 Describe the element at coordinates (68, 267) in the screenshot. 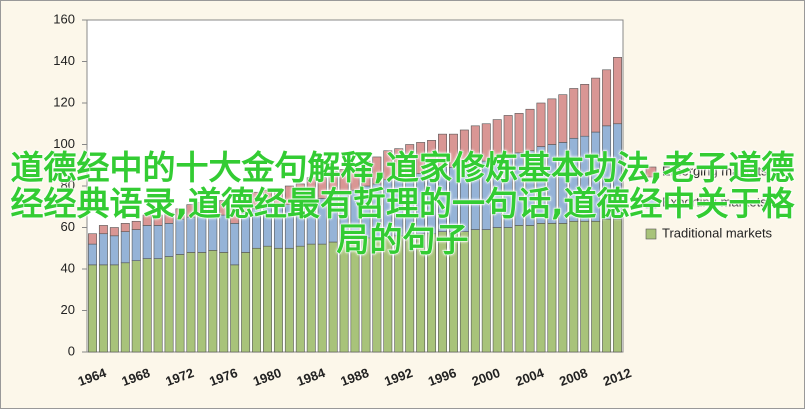

I see `y-tick-label: 40` at that location.